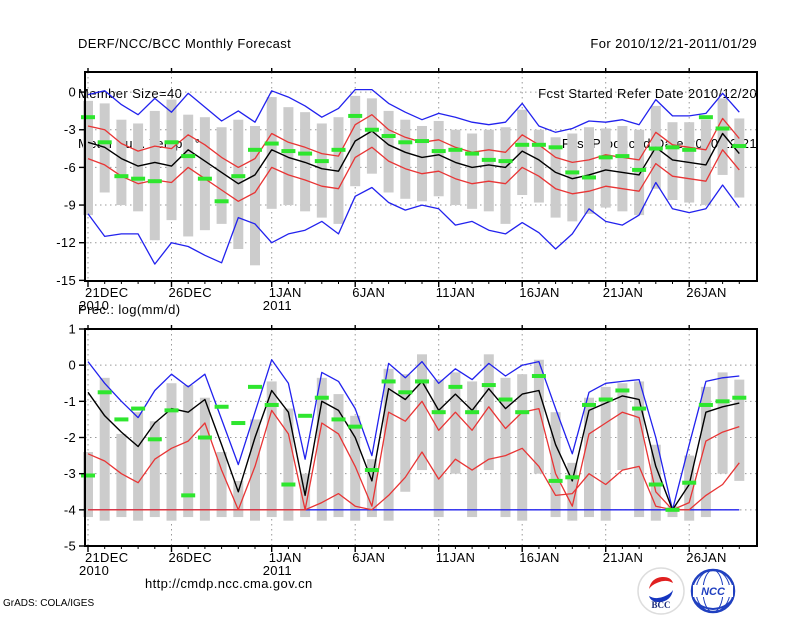  What do you see at coordinates (185, 43) in the screenshot?
I see `page-title: DERF/NCC/BCC Monthly Forecast` at bounding box center [185, 43].